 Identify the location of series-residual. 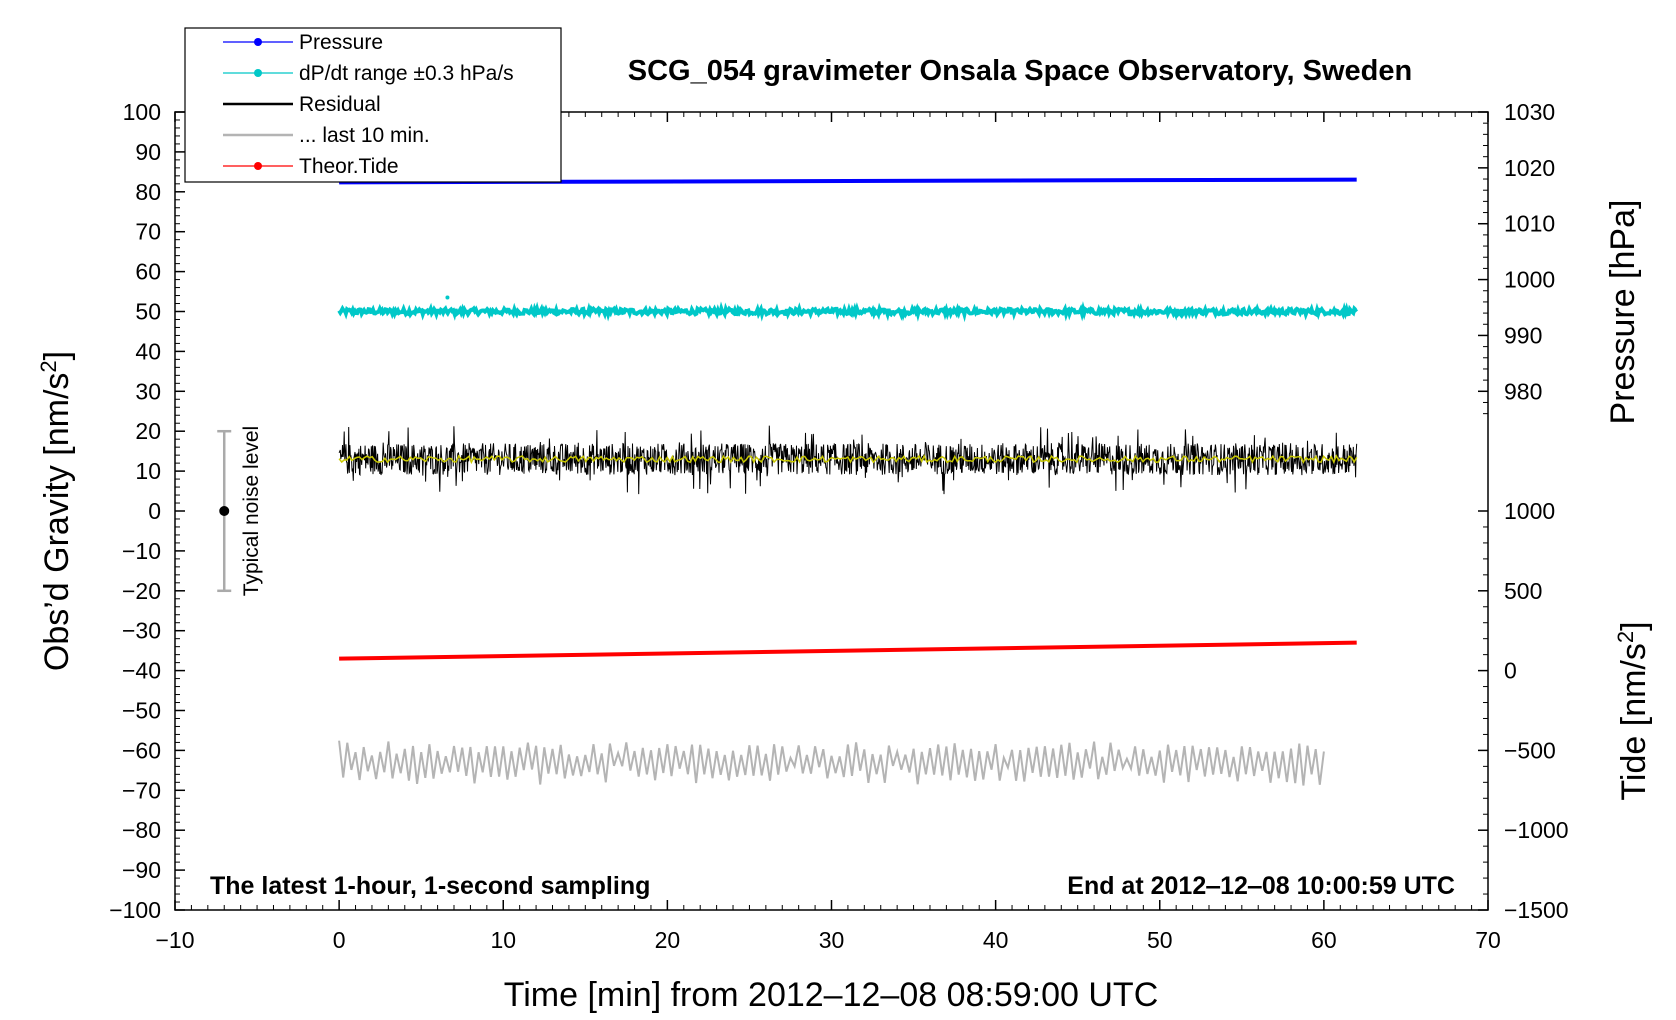
(848, 460).